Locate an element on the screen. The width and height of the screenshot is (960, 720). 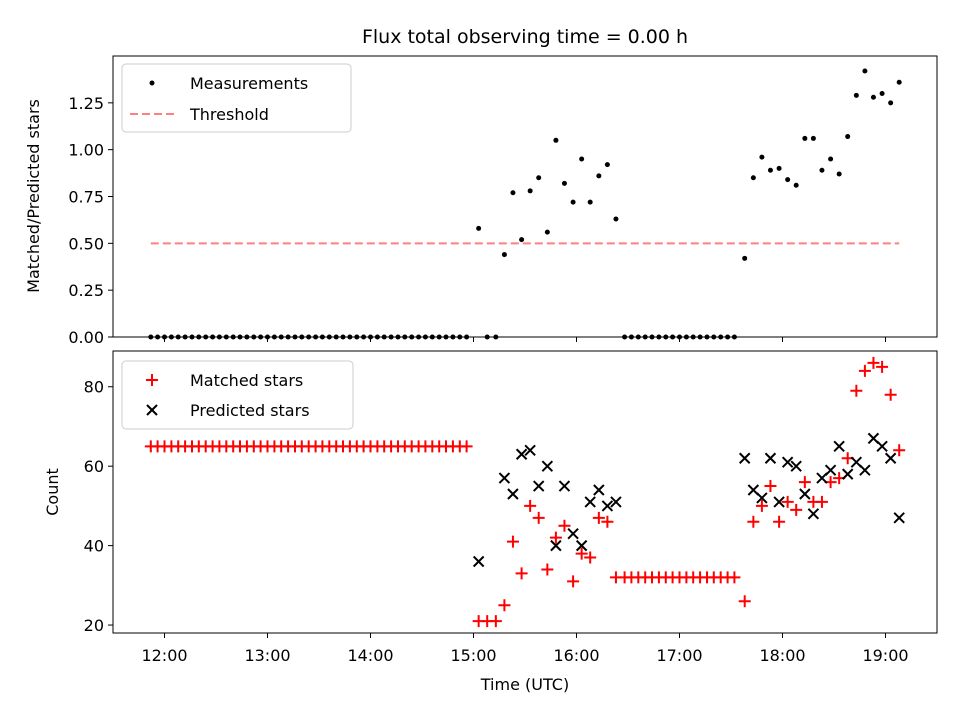
x-tick-label: 13:00 is located at coordinates (267, 655).